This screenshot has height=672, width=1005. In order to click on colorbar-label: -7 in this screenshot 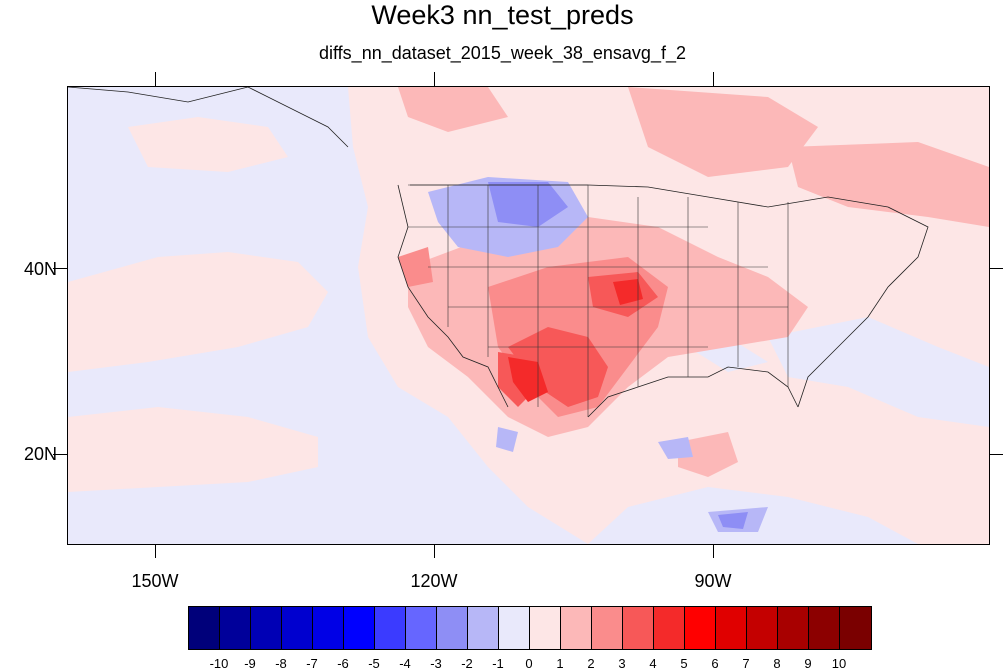, I will do `click(312, 663)`.